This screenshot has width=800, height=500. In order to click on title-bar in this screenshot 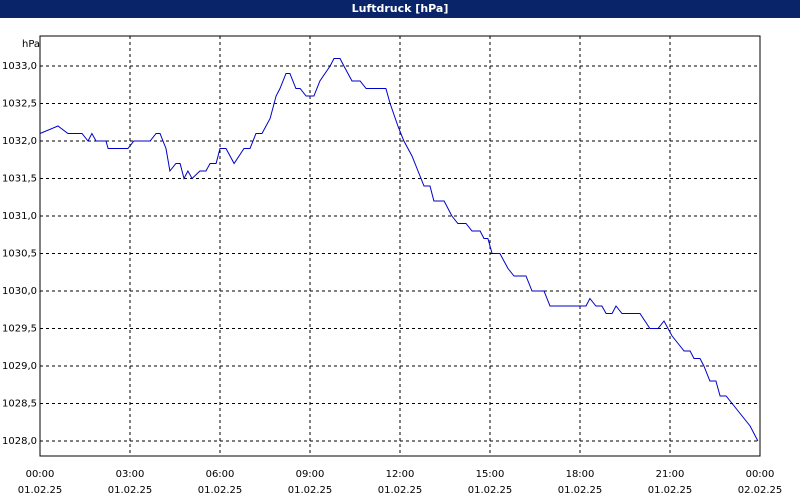, I will do `click(400, 9)`.